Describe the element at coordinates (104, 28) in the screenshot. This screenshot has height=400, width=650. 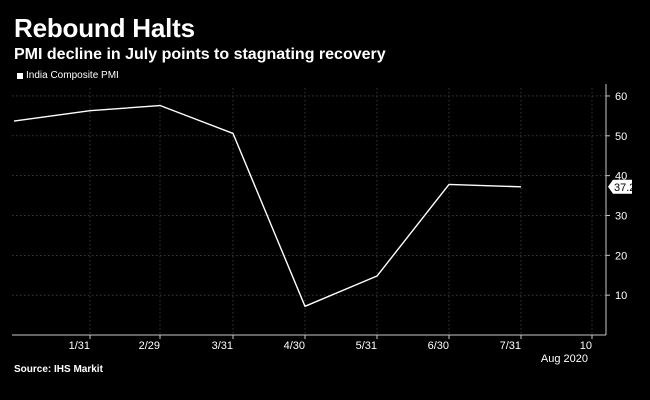
I see `chart-title: Rebound Halts` at that location.